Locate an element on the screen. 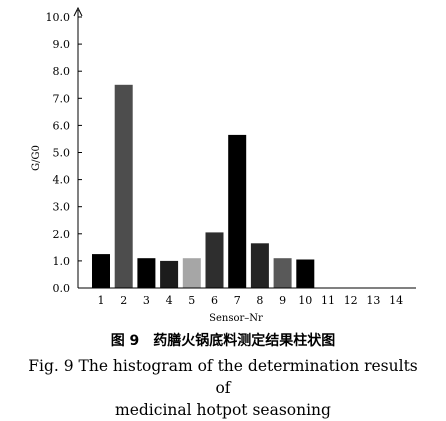 This screenshot has height=421, width=446. x-tick-label: 12 is located at coordinates (351, 300).